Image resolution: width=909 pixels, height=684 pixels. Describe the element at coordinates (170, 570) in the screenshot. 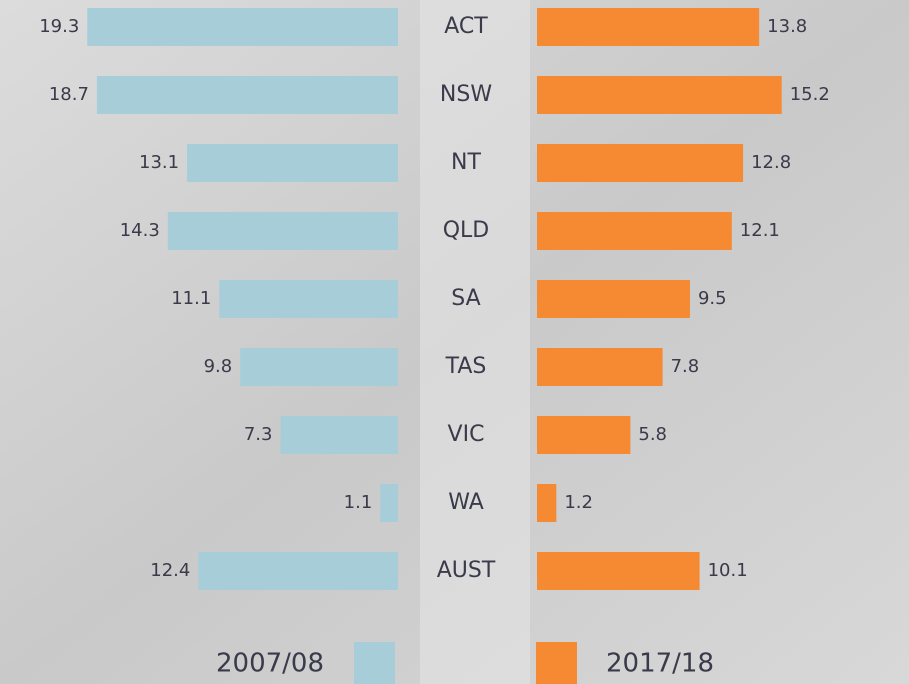

I see `value-label: 12.4` at that location.